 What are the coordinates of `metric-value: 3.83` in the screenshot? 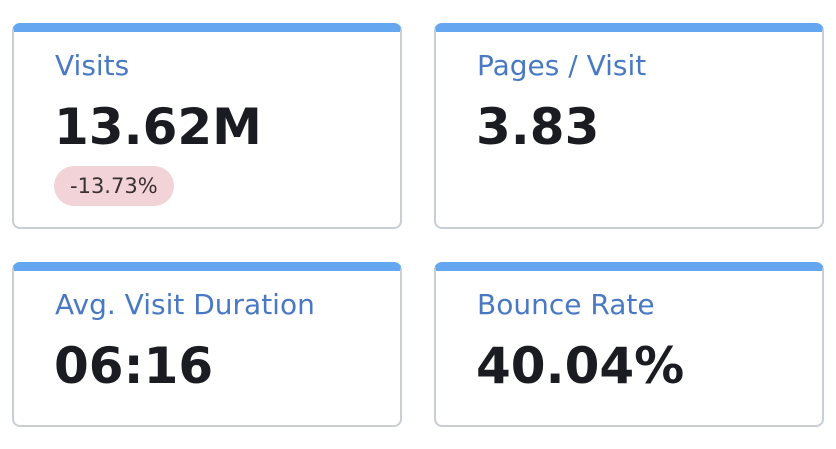 It's located at (538, 127).